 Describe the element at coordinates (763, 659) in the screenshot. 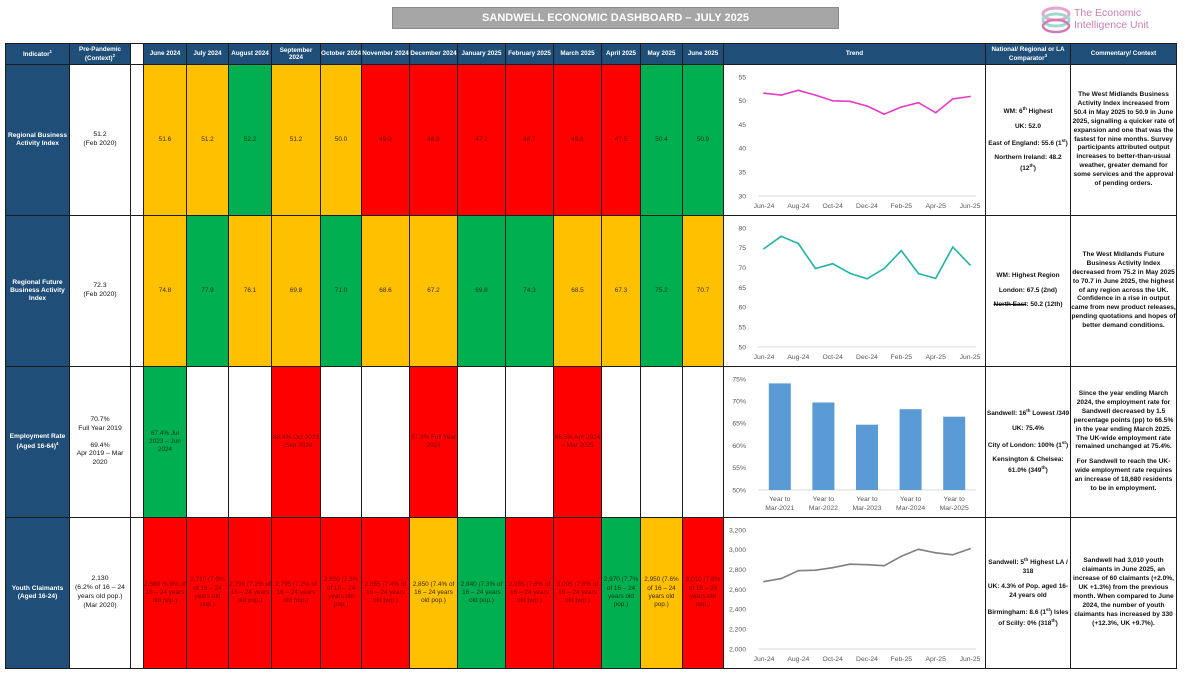

I see `x-tick-label: Jun-24` at that location.